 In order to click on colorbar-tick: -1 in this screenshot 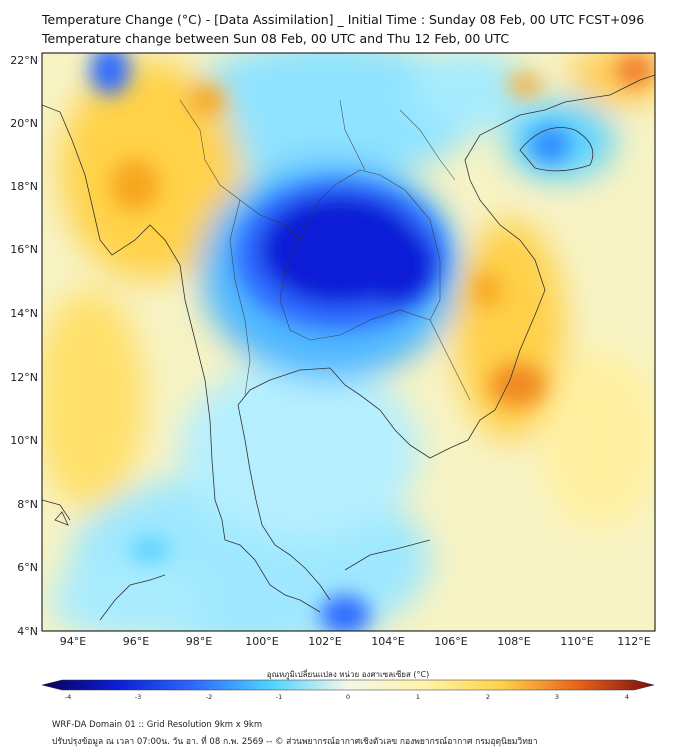, I will do `click(279, 696)`.